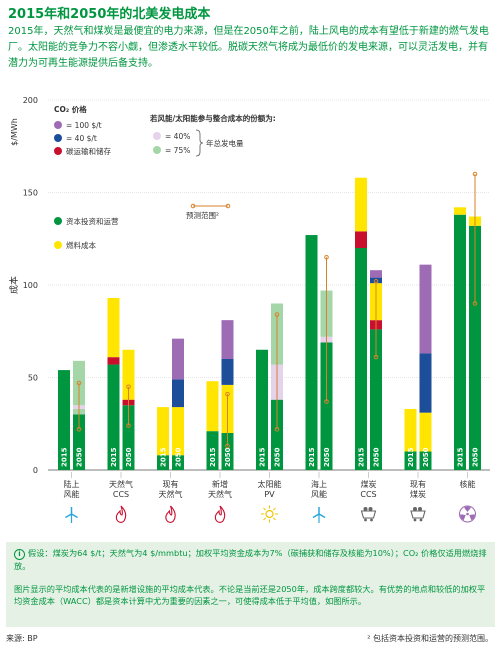  I want to click on legend-label-fuel: 燃料成本, so click(81, 245).